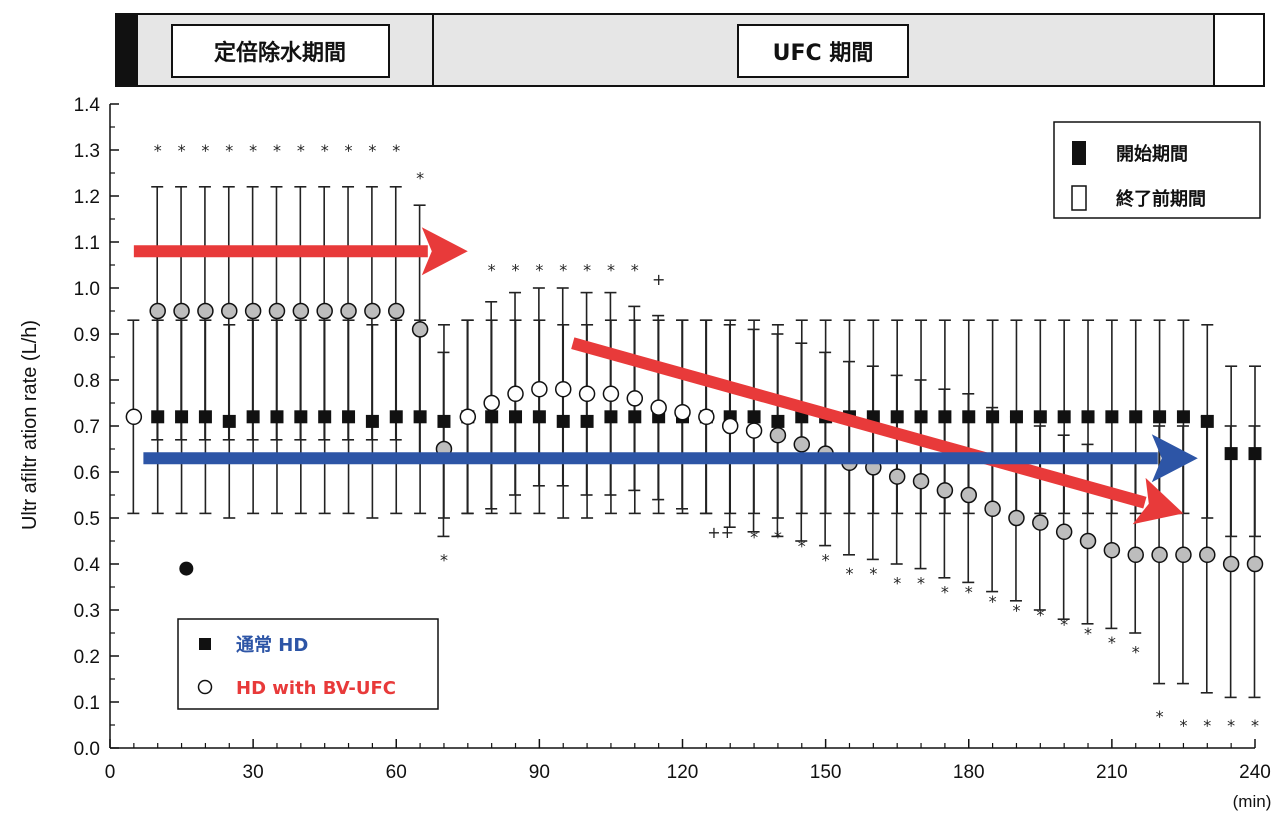 The height and width of the screenshot is (813, 1283). What do you see at coordinates (87, 611) in the screenshot?
I see `y-tick-label: 0.3` at bounding box center [87, 611].